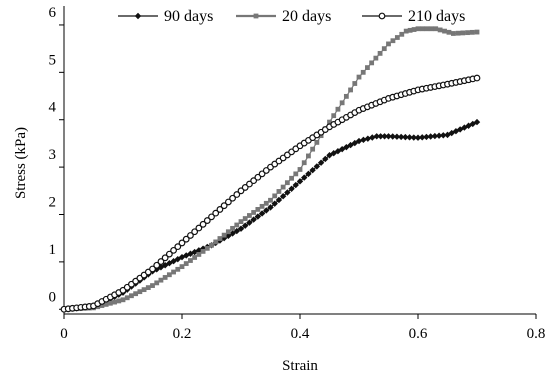 The width and height of the screenshot is (549, 377). I want to click on legend-label: 20 days, so click(306, 16).